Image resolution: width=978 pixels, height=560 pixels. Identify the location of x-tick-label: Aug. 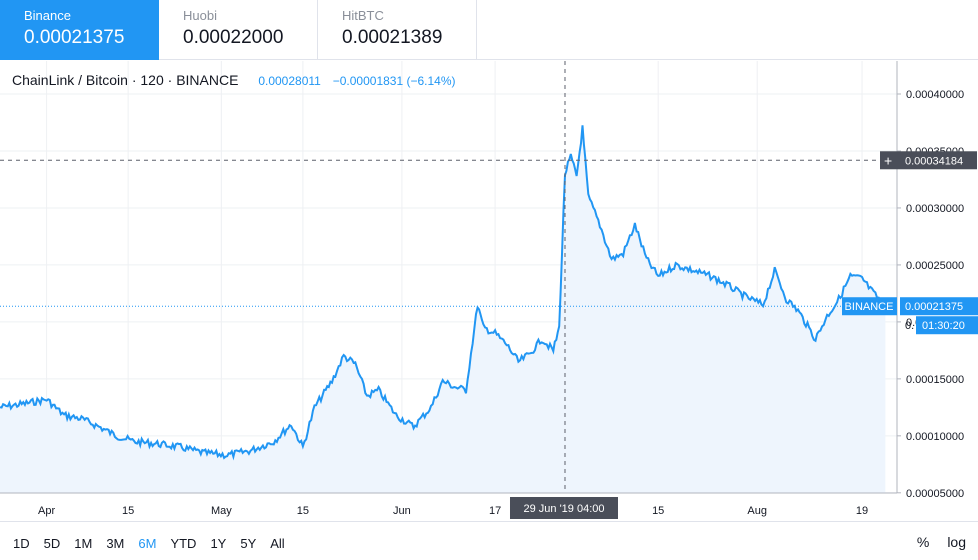
(757, 511).